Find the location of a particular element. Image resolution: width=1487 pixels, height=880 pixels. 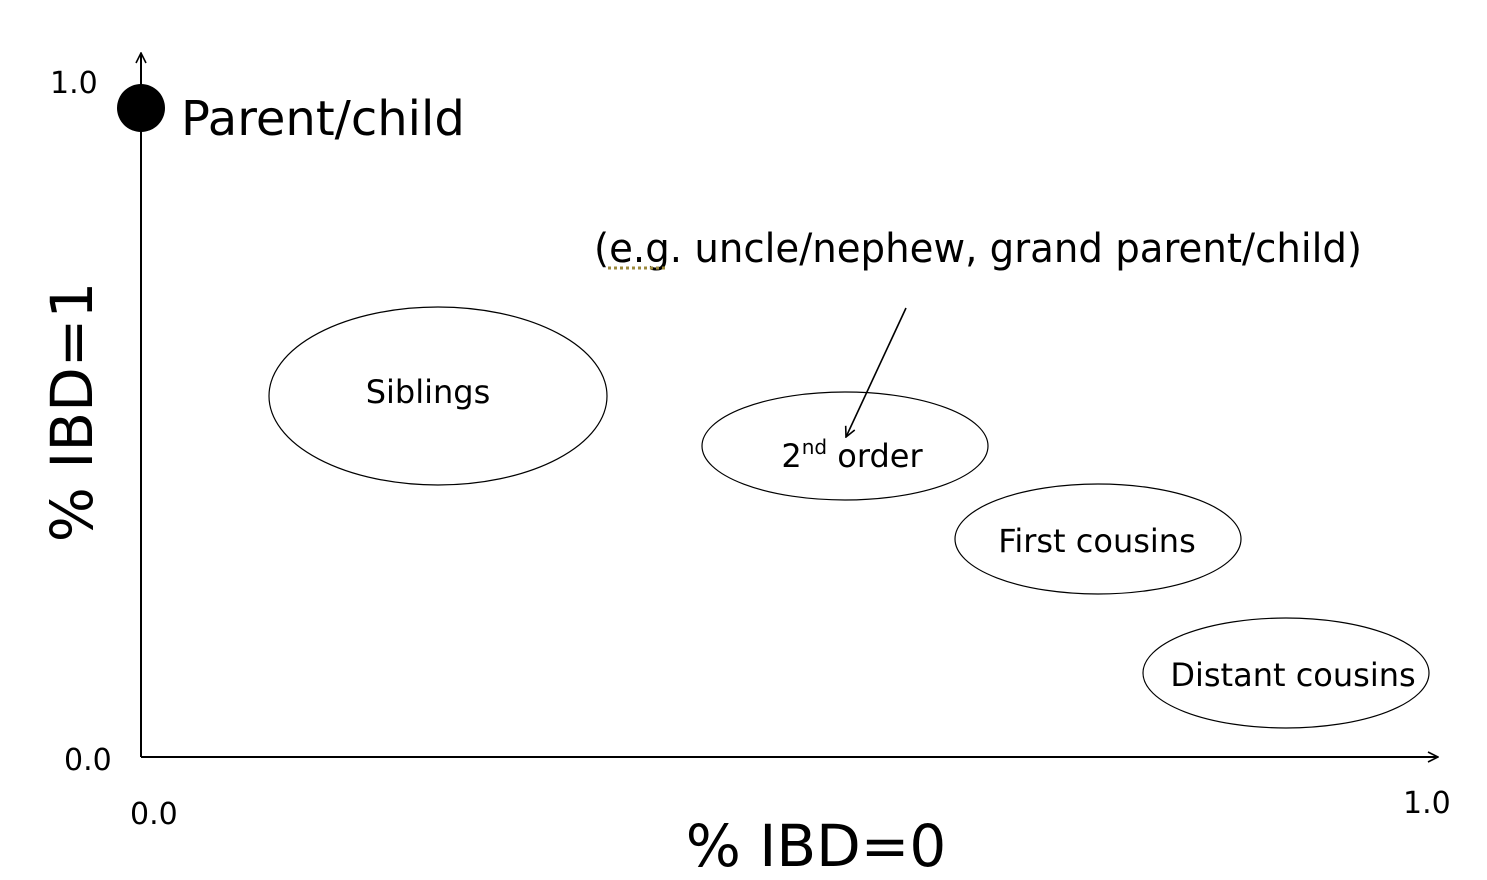

siblings-label: Siblings is located at coordinates (428, 392).